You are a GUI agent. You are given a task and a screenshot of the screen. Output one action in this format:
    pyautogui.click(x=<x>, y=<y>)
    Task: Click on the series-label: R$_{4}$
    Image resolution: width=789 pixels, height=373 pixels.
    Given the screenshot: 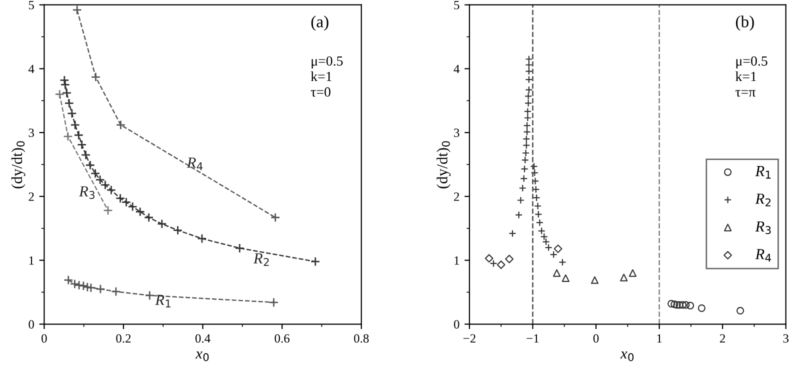 What is the action you would take?
    pyautogui.click(x=194, y=164)
    